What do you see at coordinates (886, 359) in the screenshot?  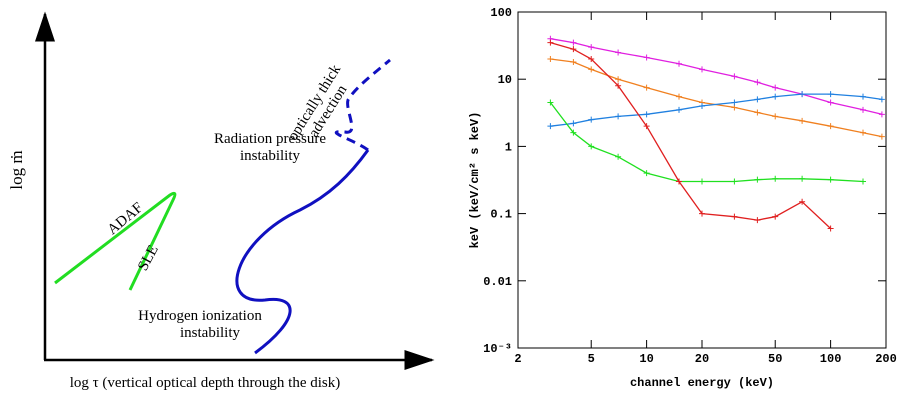 I see `x-tick-label: 200` at bounding box center [886, 359].